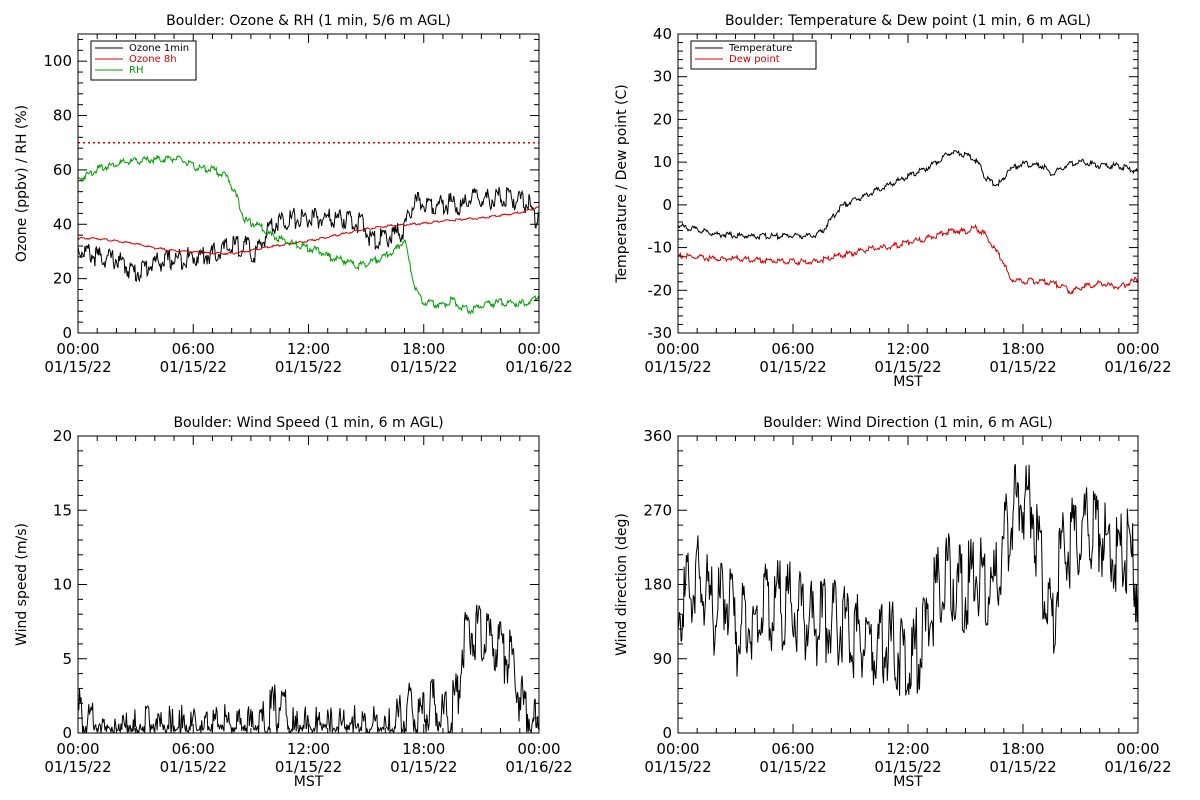 The height and width of the screenshot is (800, 1200). What do you see at coordinates (153, 59) in the screenshot?
I see `legend-label: Ozone 8h` at bounding box center [153, 59].